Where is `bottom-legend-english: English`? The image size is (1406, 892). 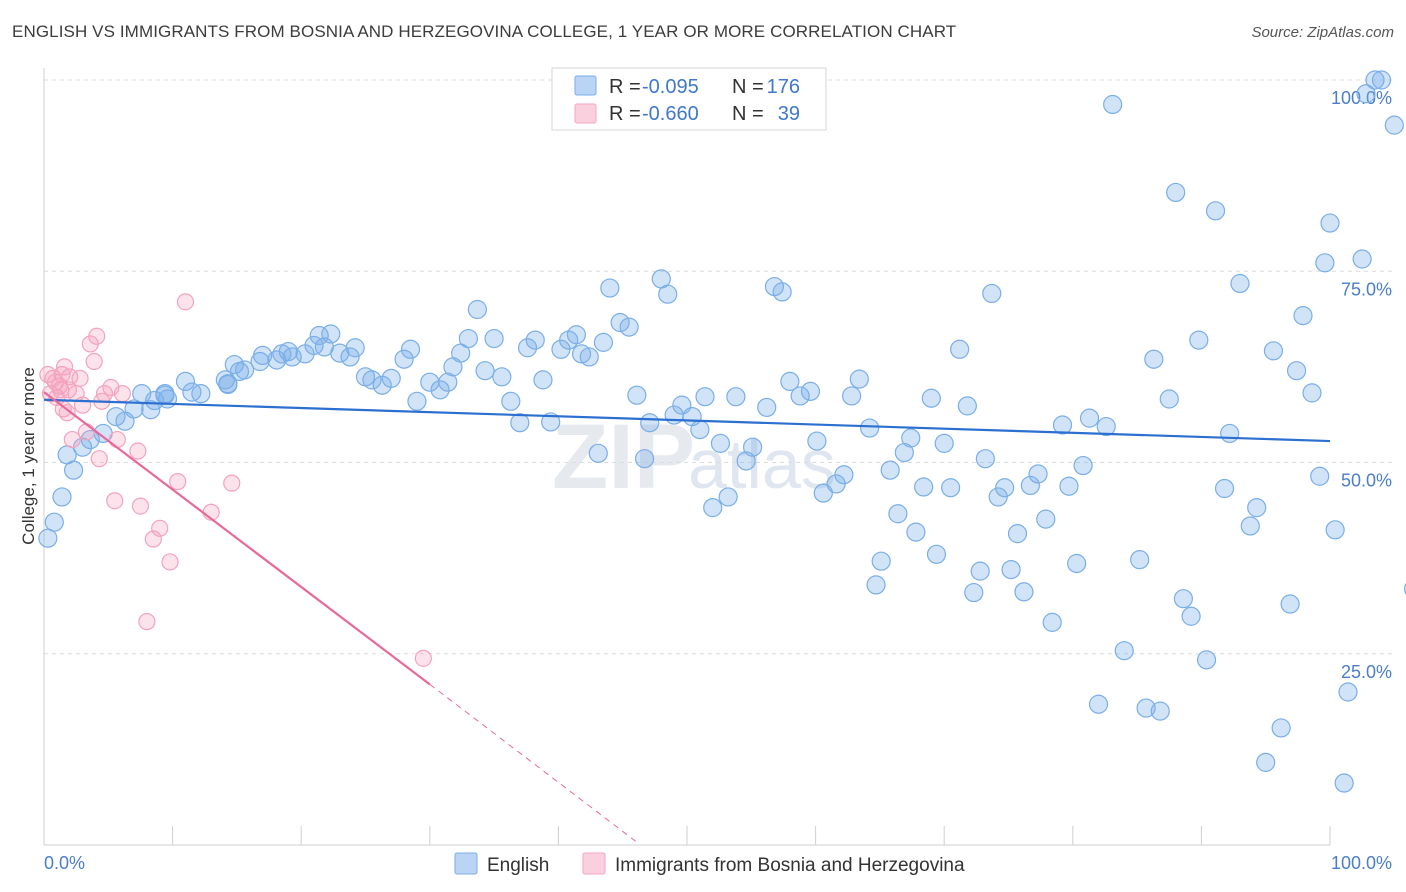 bottom-legend-english: English is located at coordinates (518, 865).